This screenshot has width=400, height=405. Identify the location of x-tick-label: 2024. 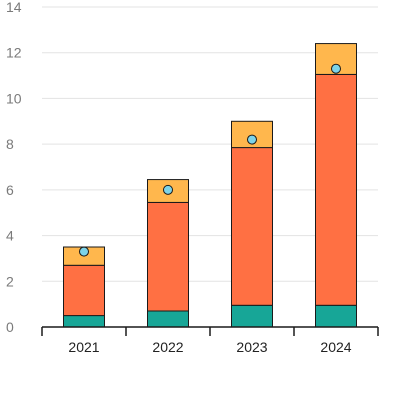
(335, 347).